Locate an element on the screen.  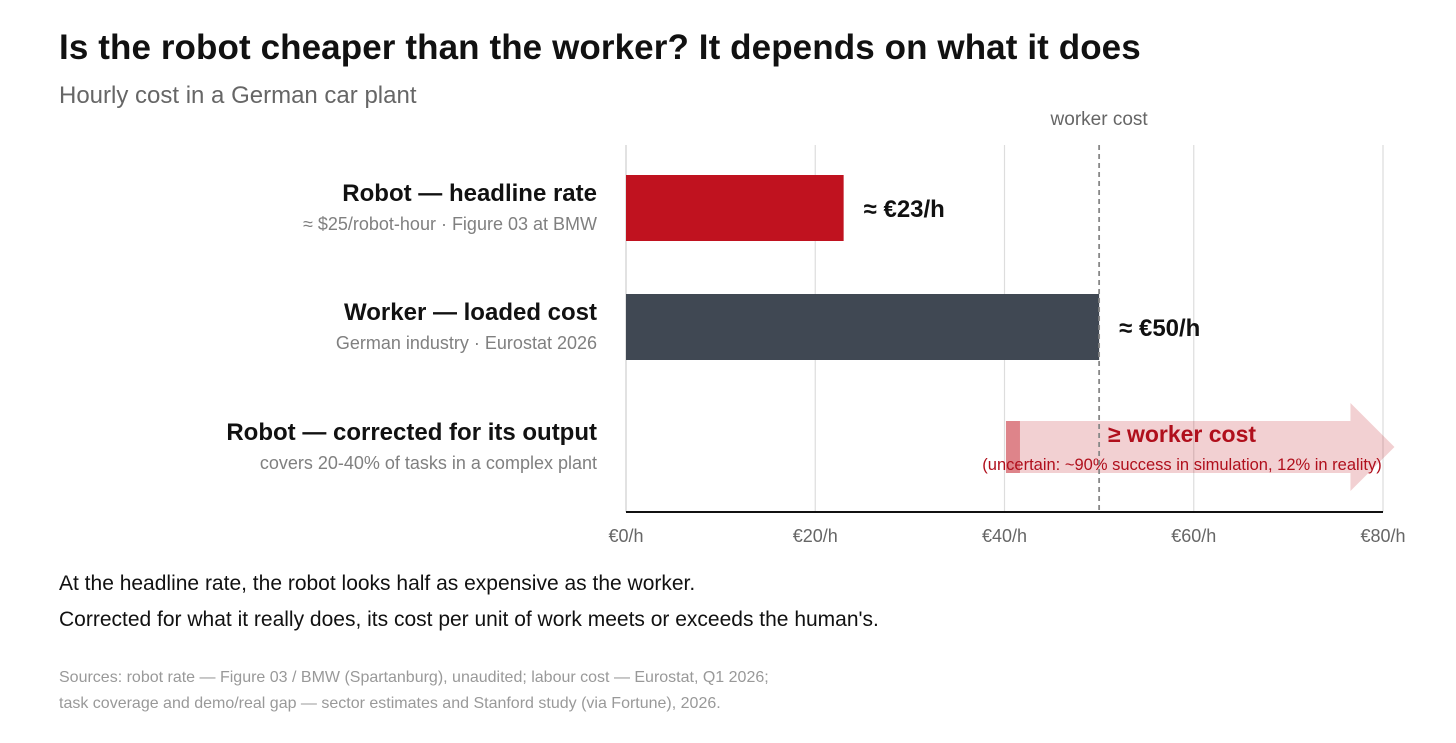
range-start-marker is located at coordinates (1012, 447).